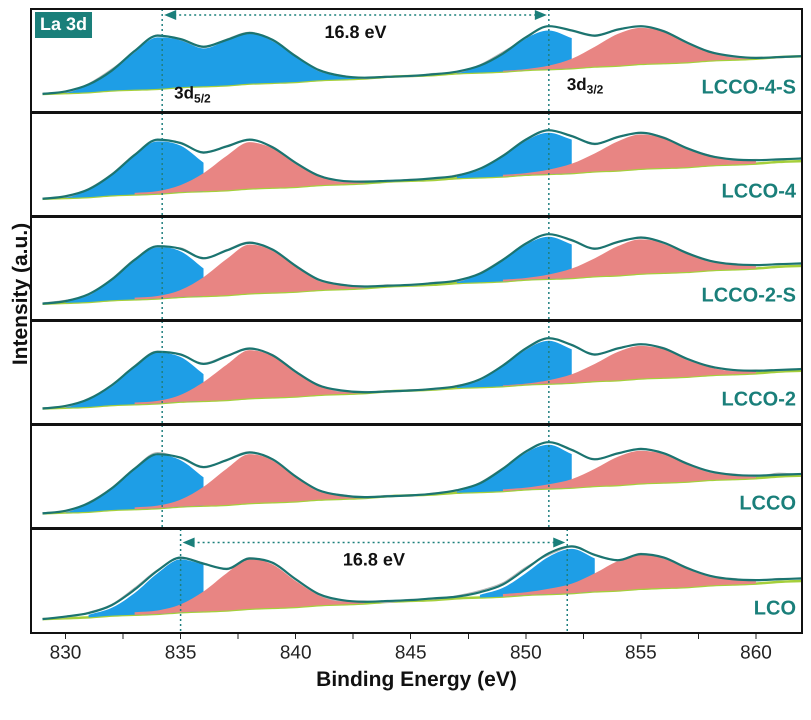 This screenshot has height=720, width=811. Describe the element at coordinates (526, 653) in the screenshot. I see `x-tick-label: 850` at that location.